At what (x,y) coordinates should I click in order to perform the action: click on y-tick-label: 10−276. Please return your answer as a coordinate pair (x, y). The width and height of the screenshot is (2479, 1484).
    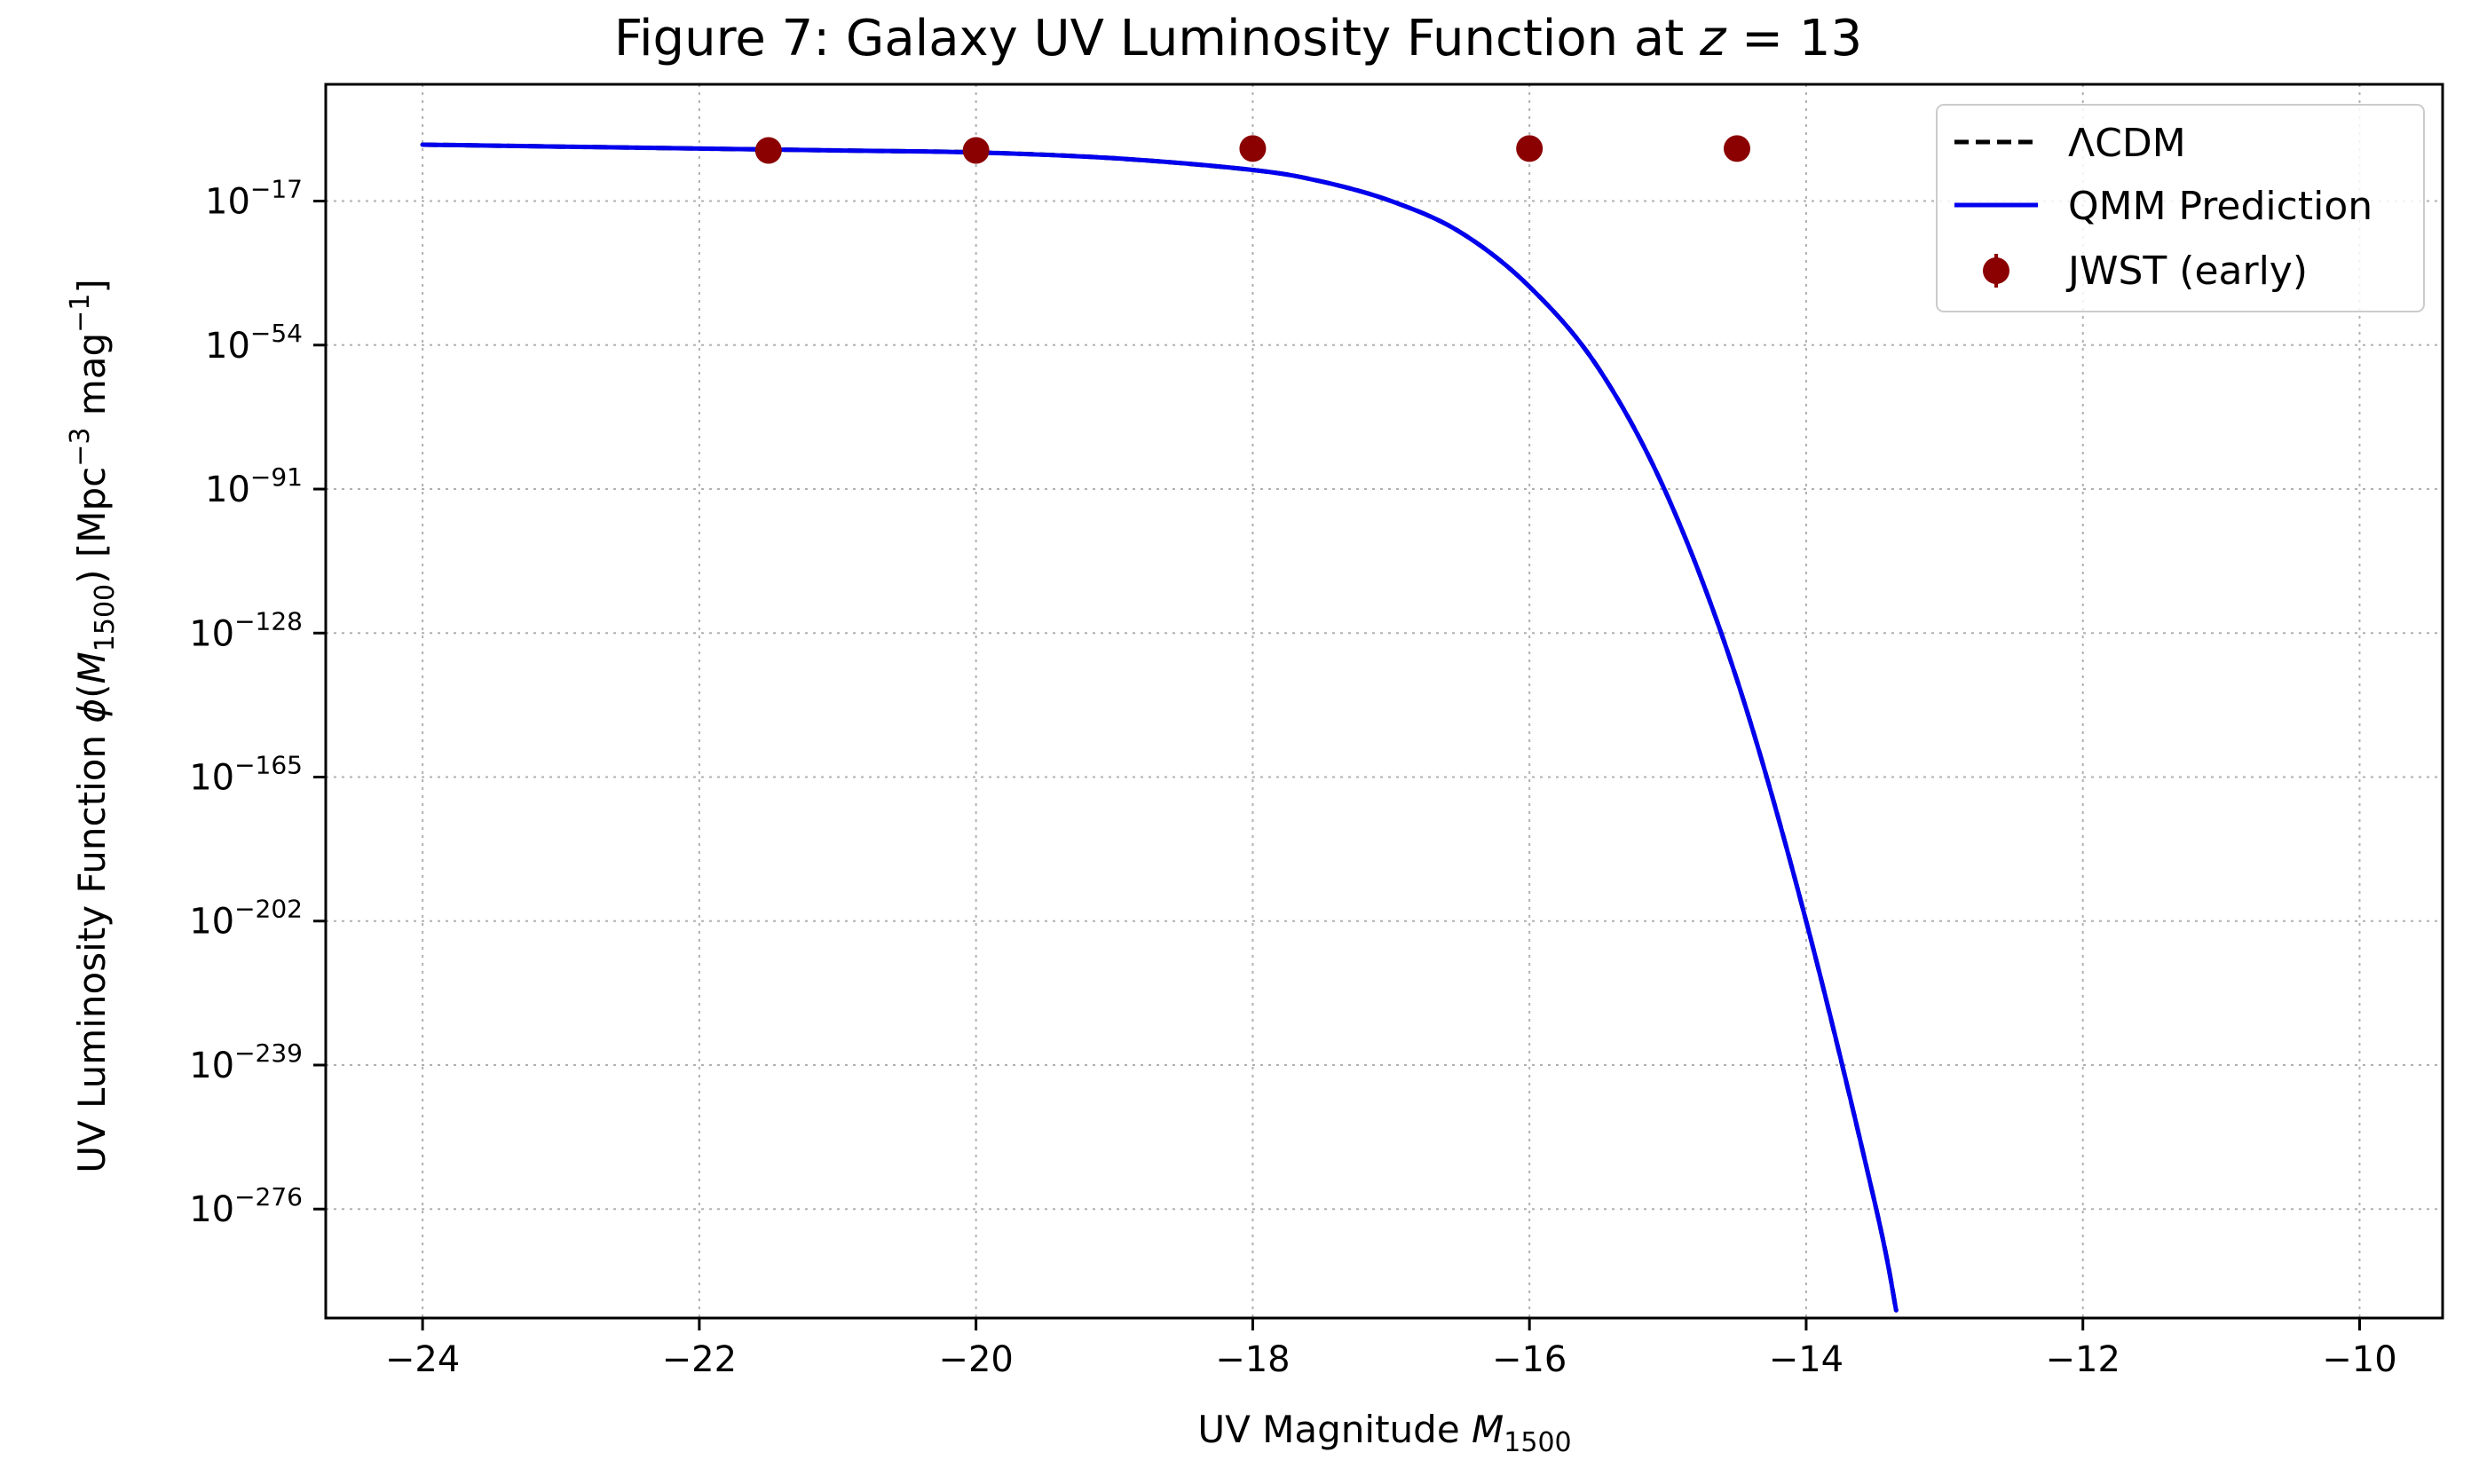
    Looking at the image, I should click on (246, 1206).